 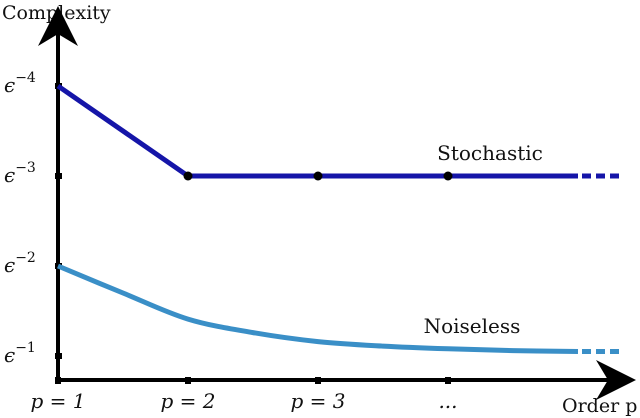 What do you see at coordinates (20, 263) in the screenshot?
I see `y-tick-label: ϵ−2` at bounding box center [20, 263].